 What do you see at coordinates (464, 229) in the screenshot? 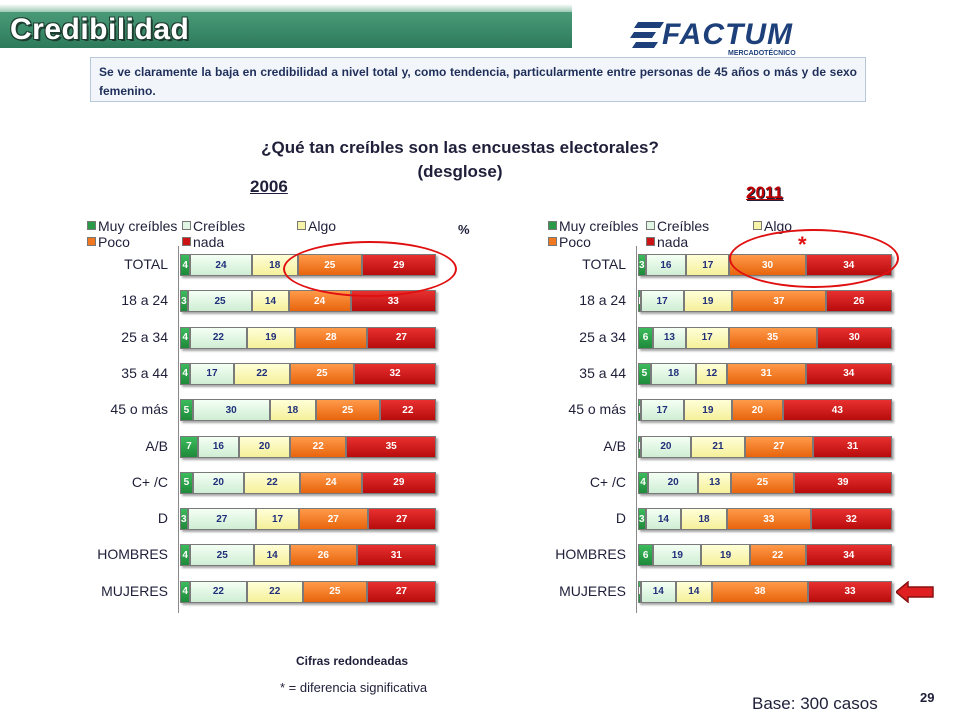
I see `percent-unit-label: %` at bounding box center [464, 229].